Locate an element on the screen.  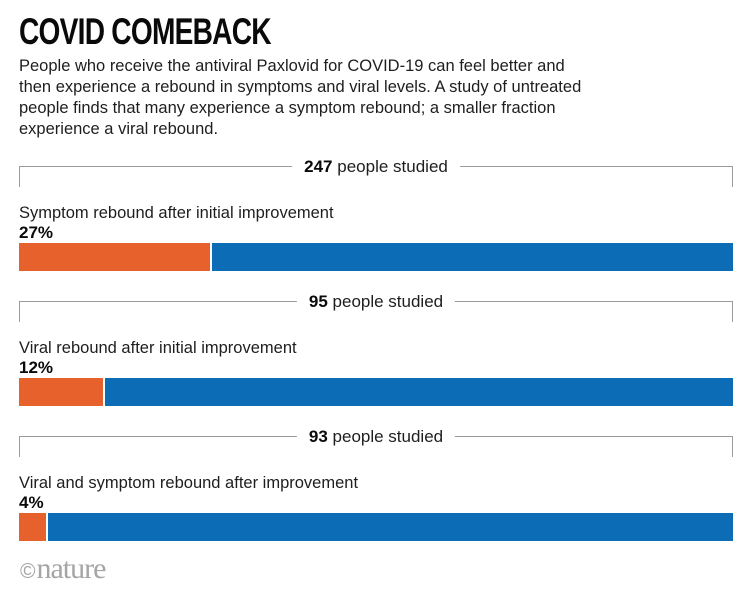
sample-size-bracket: 93 people studied is located at coordinates (376, 441).